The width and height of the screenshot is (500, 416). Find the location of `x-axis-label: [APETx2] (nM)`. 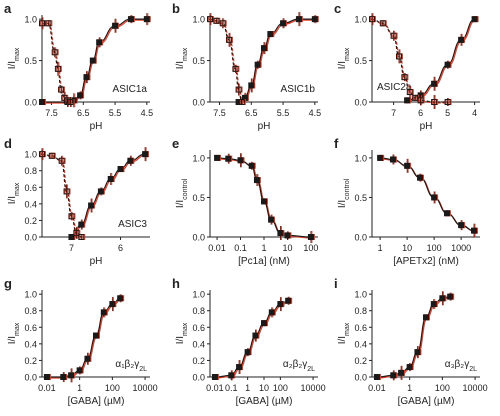

x-axis-label: [APETx2] (nM) is located at coordinates (426, 261).